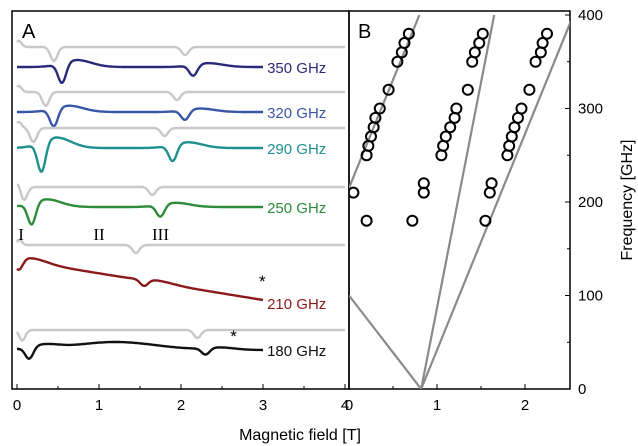 Image resolution: width=638 pixels, height=446 pixels. Describe the element at coordinates (364, 32) in the screenshot. I see `panel-b-label: B` at that location.